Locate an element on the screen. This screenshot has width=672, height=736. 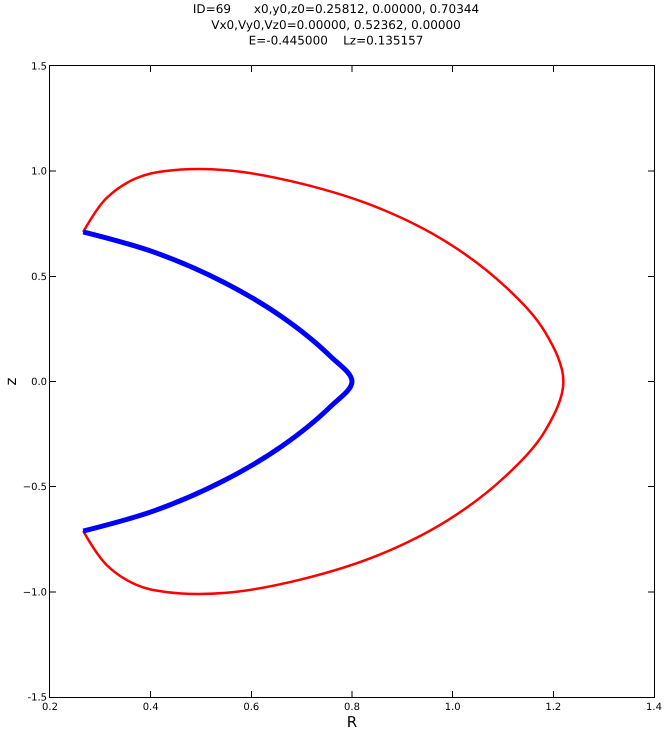
y-tick-label: −0.5 is located at coordinates (34, 488).